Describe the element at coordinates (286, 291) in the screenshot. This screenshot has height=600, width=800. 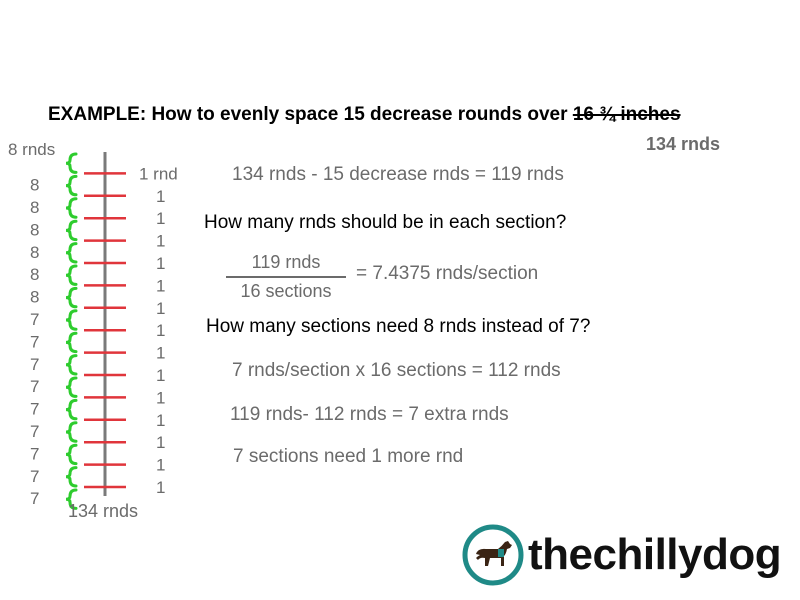
I see `fraction-denominator: 16 sections` at that location.